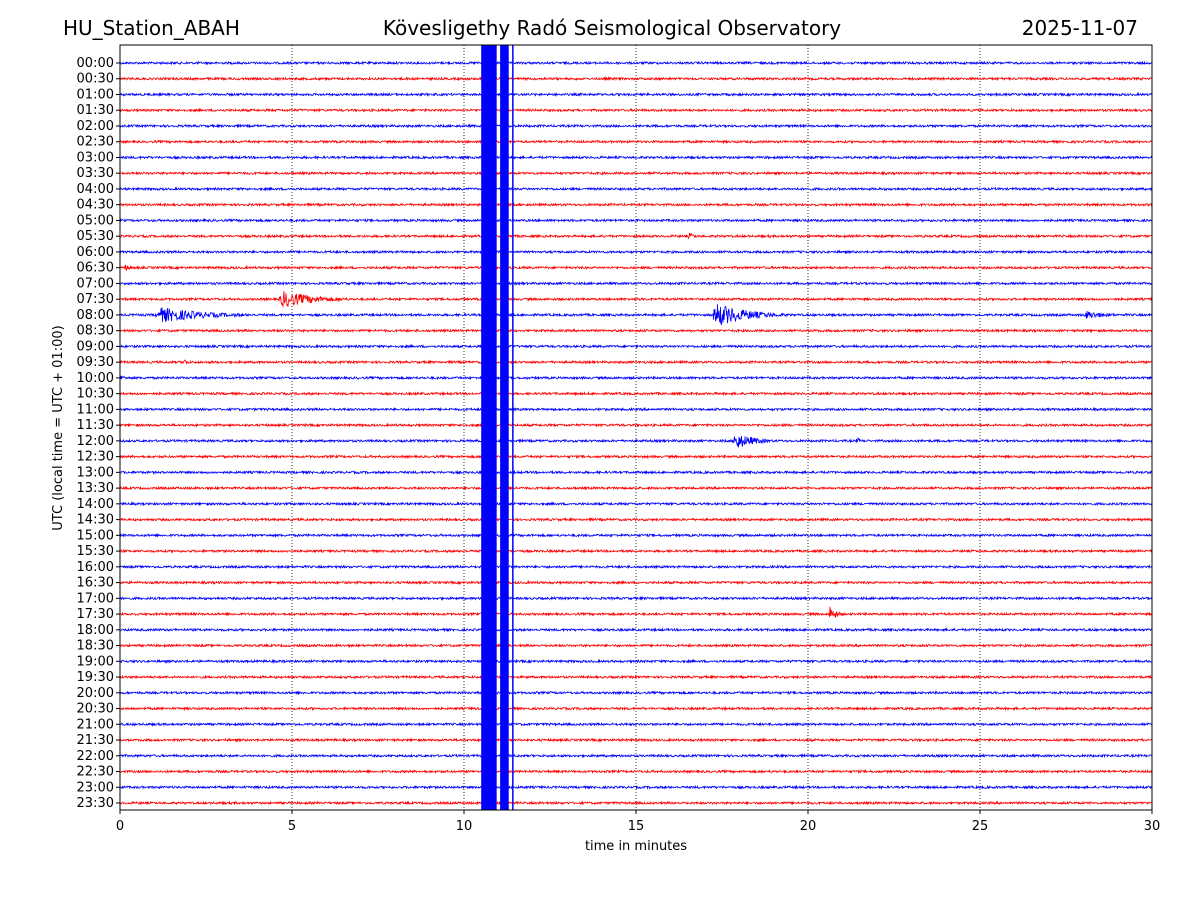 This screenshot has height=900, width=1200. Describe the element at coordinates (95, 583) in the screenshot. I see `y-tick-label: 16:30` at that location.